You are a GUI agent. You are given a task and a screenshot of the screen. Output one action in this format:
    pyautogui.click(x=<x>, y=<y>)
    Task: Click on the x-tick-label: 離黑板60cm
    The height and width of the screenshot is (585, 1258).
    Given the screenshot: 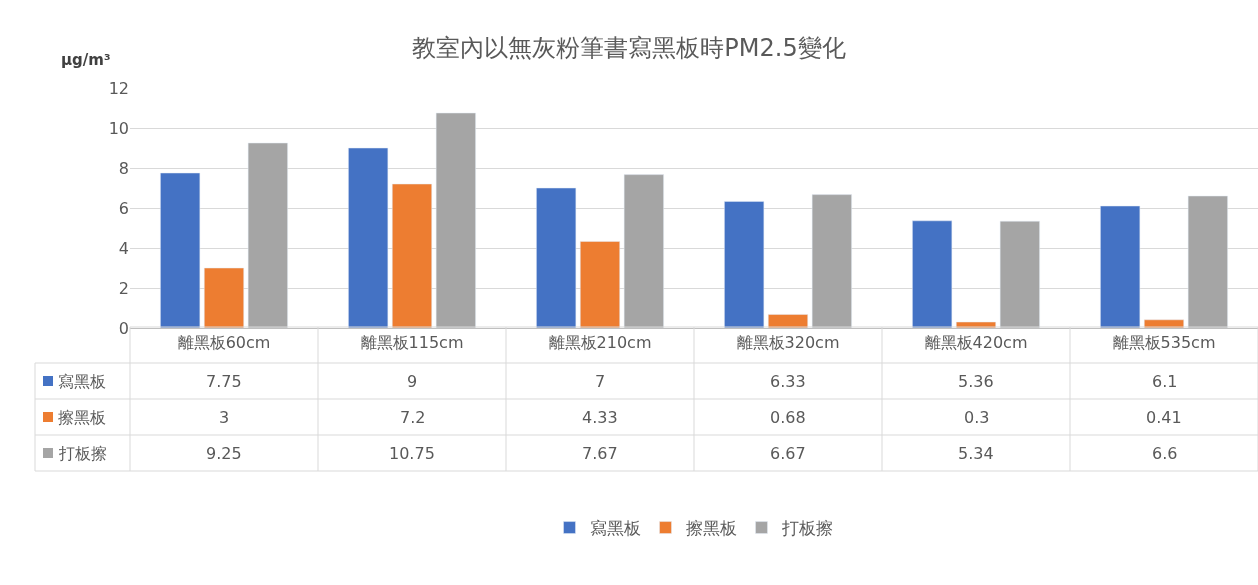 What is the action you would take?
    pyautogui.click(x=224, y=343)
    